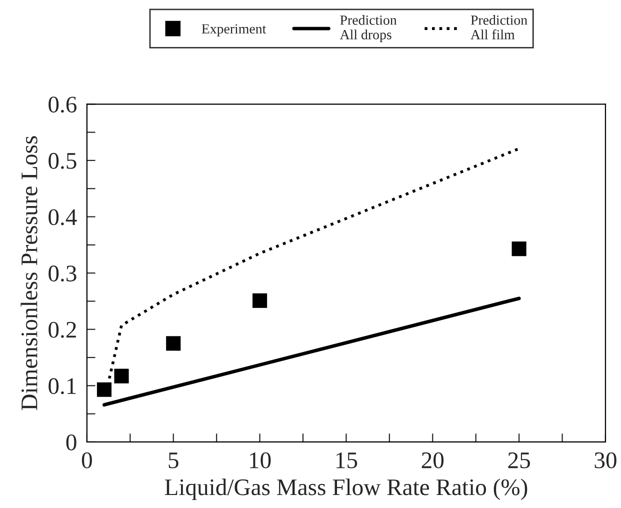 The image size is (621, 508). Describe the element at coordinates (62, 274) in the screenshot. I see `y-tick-label: 0.3` at that location.